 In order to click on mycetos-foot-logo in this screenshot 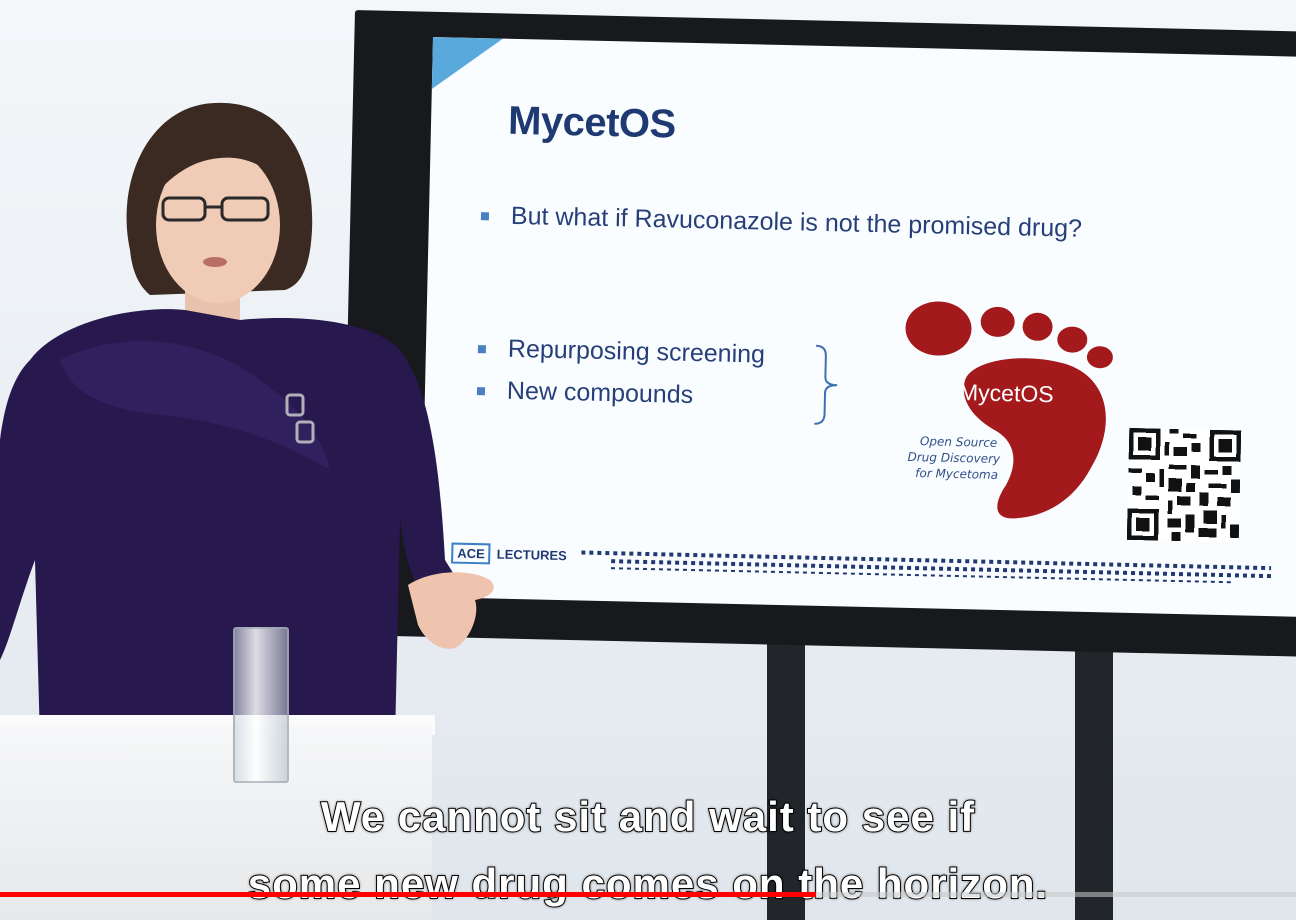, I will do `click(1009, 410)`.